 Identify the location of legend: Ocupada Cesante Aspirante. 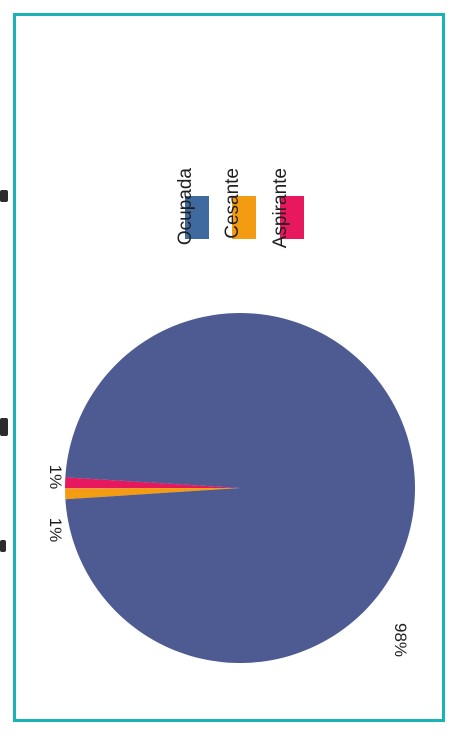
(239, 208).